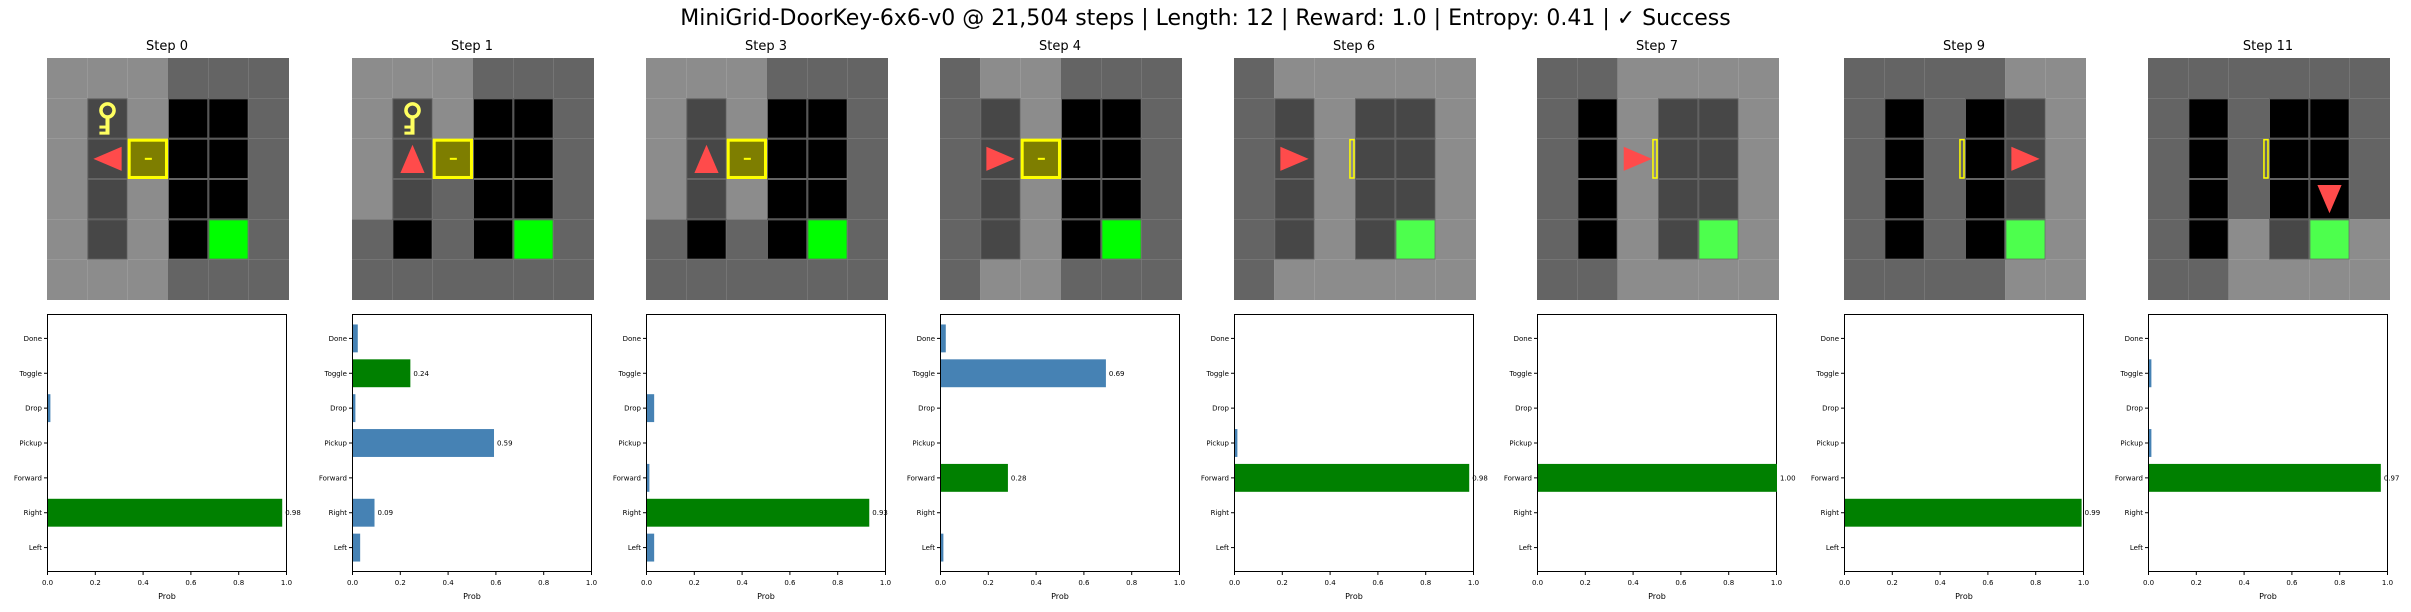  What do you see at coordinates (2392, 478) in the screenshot?
I see `bar-value-label: 0.97` at bounding box center [2392, 478].